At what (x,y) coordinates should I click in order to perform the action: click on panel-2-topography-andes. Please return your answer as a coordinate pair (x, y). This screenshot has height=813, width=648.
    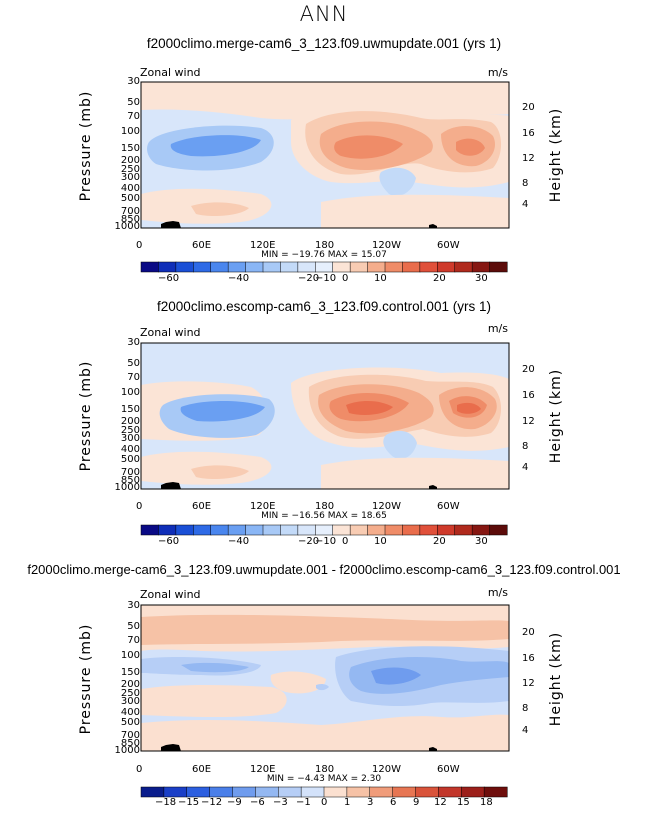
    Looking at the image, I should click on (433, 487).